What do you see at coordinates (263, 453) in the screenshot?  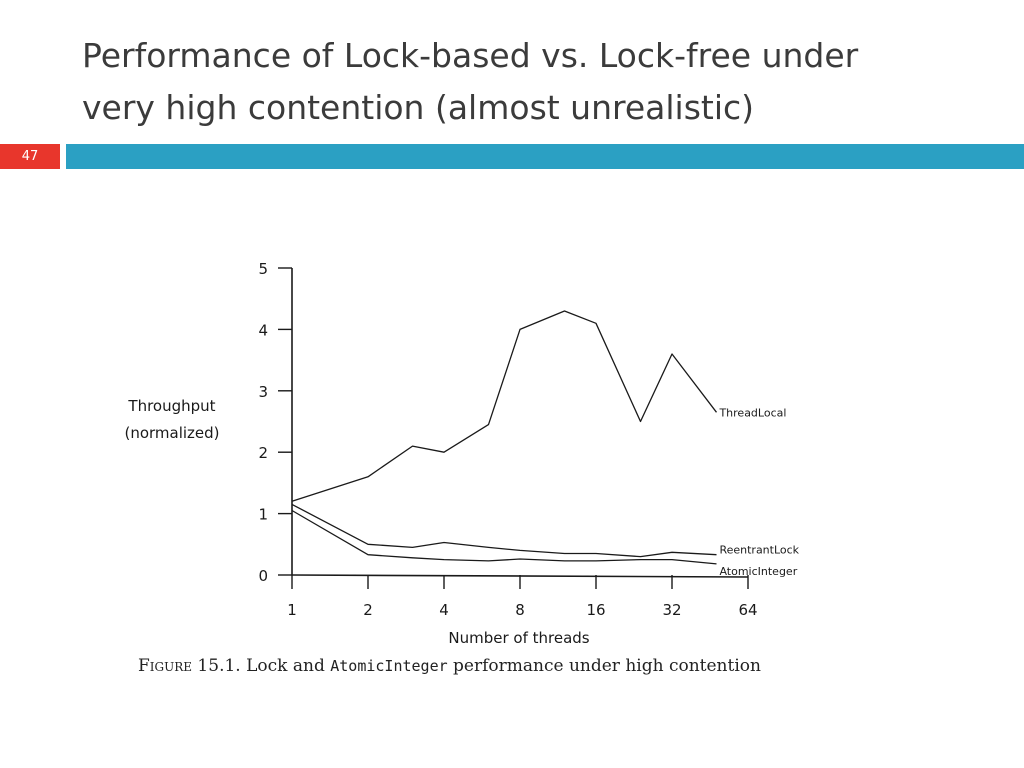 I see `y-tick-label: 2` at bounding box center [263, 453].